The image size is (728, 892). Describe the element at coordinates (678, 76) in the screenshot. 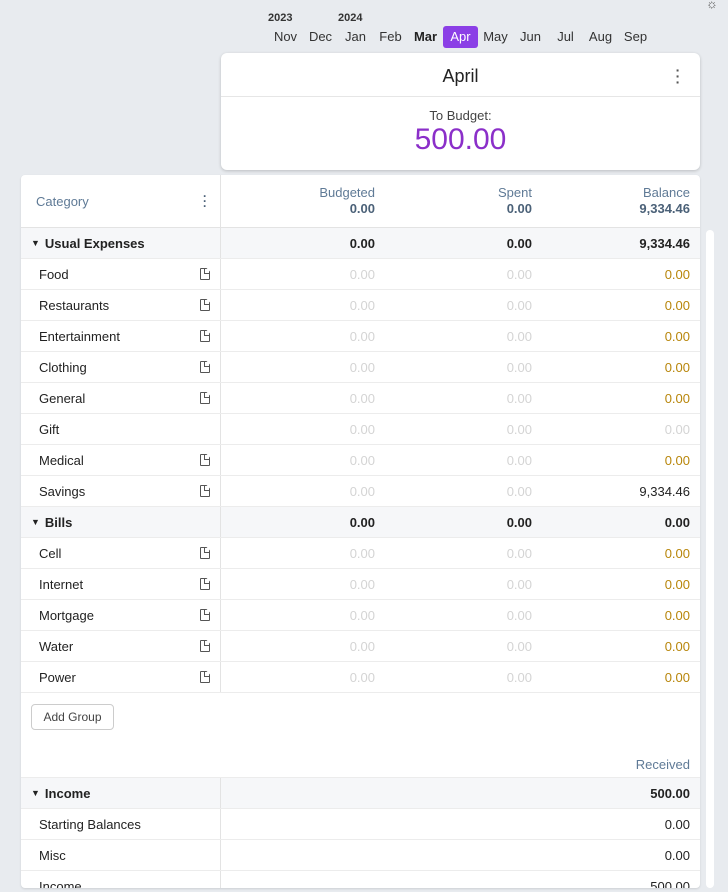

I see `card-menu-kebab-icon: · · ·` at that location.